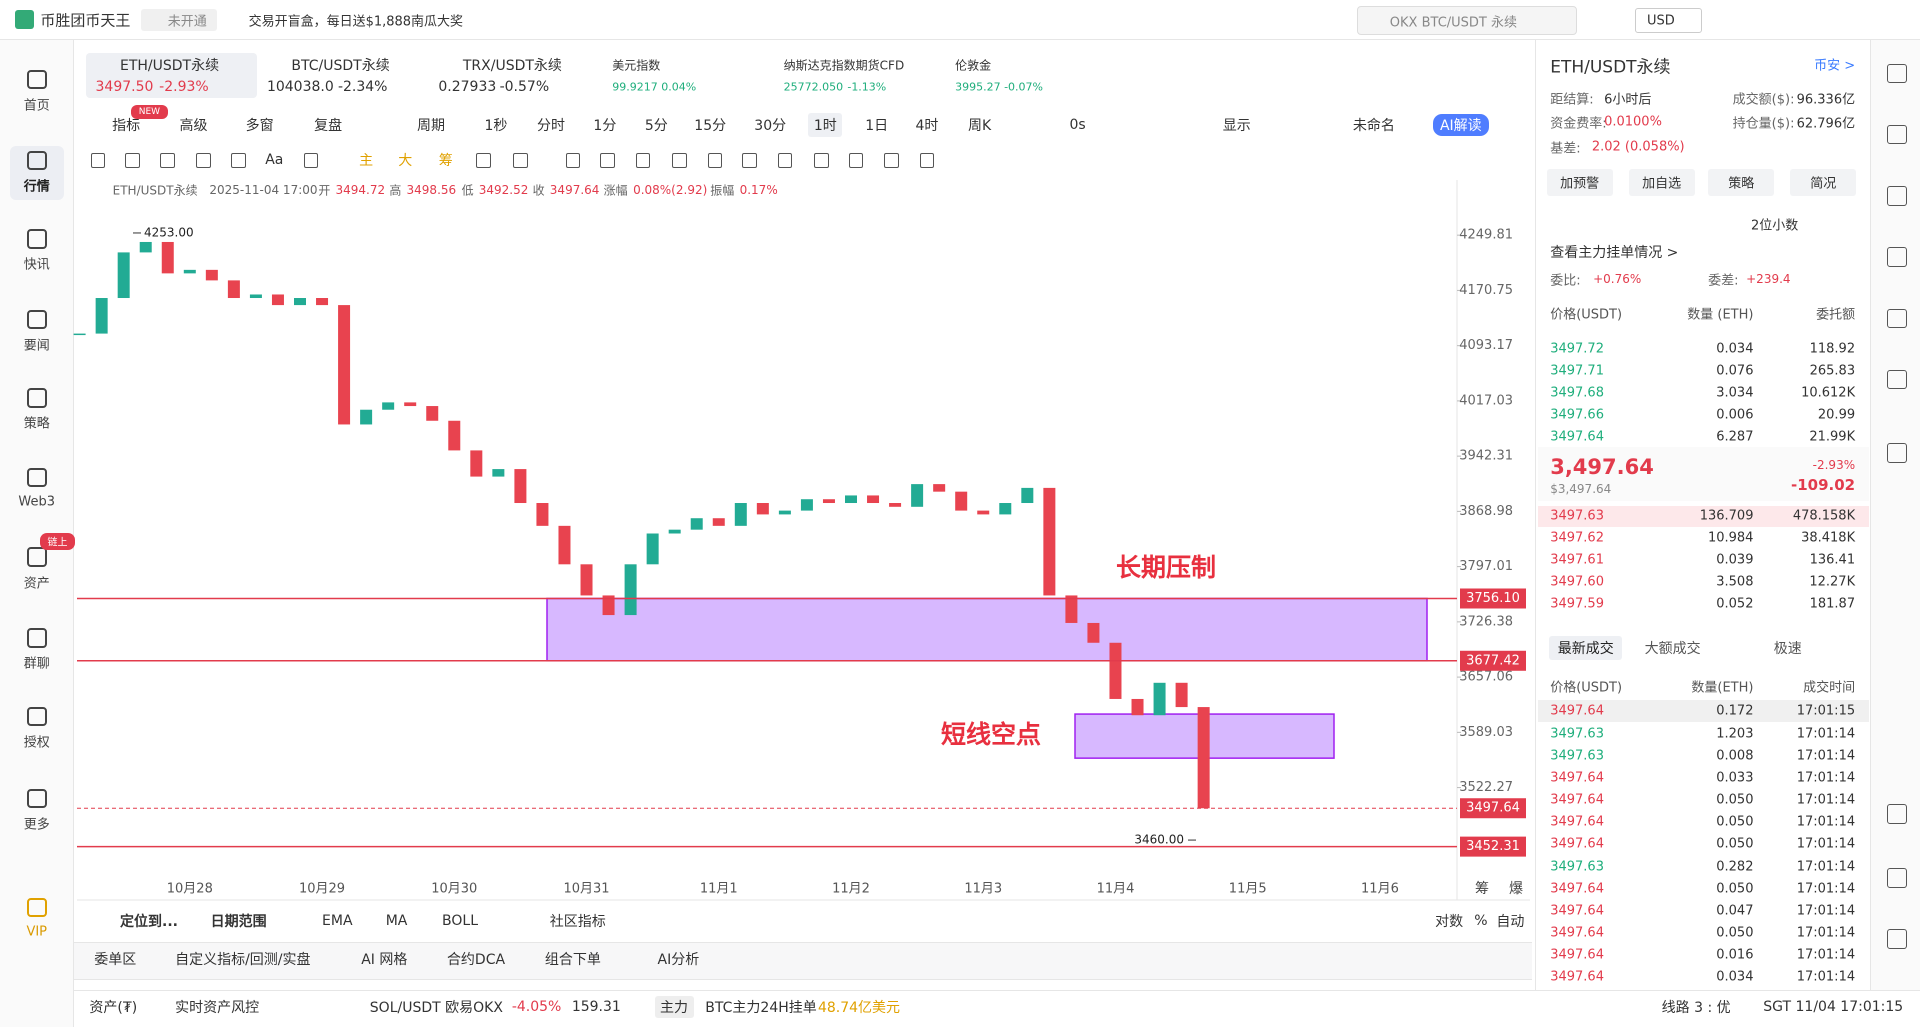 Image resolution: width=1920 pixels, height=1027 pixels. What do you see at coordinates (36, 187) in the screenshot?
I see `sidebar-item: 行情` at bounding box center [36, 187].